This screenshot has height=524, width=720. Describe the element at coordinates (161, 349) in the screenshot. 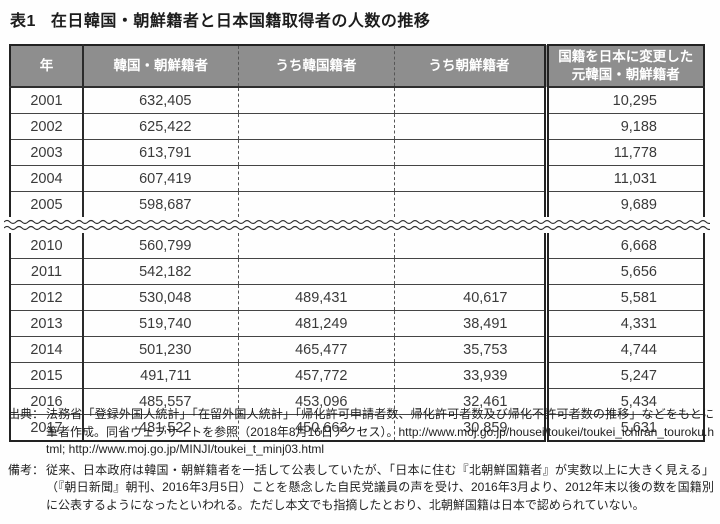

I see `cell-total: 501,230` at that location.